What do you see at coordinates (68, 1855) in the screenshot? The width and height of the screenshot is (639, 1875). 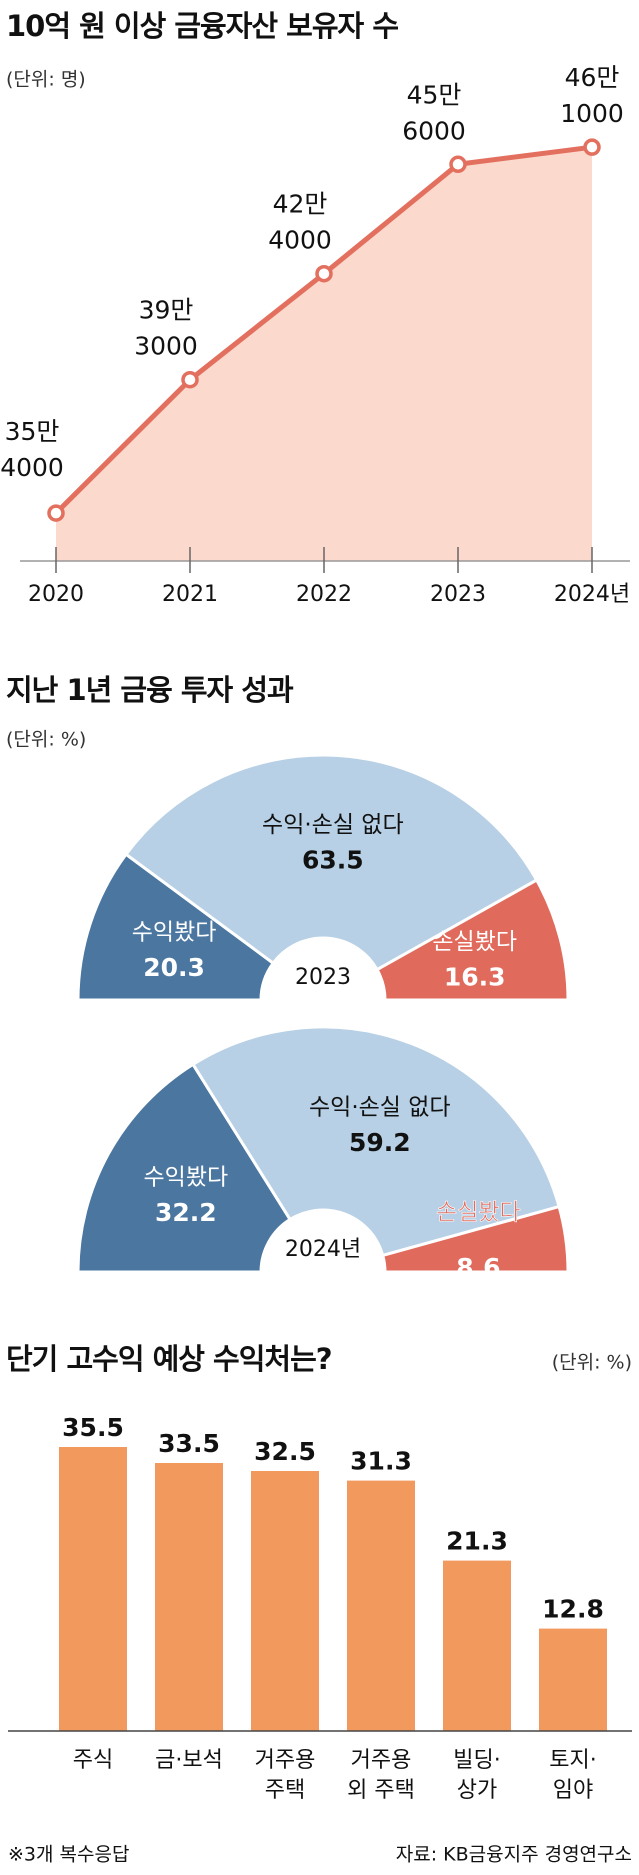 I see `footnote: ※3개 복수응답` at bounding box center [68, 1855].